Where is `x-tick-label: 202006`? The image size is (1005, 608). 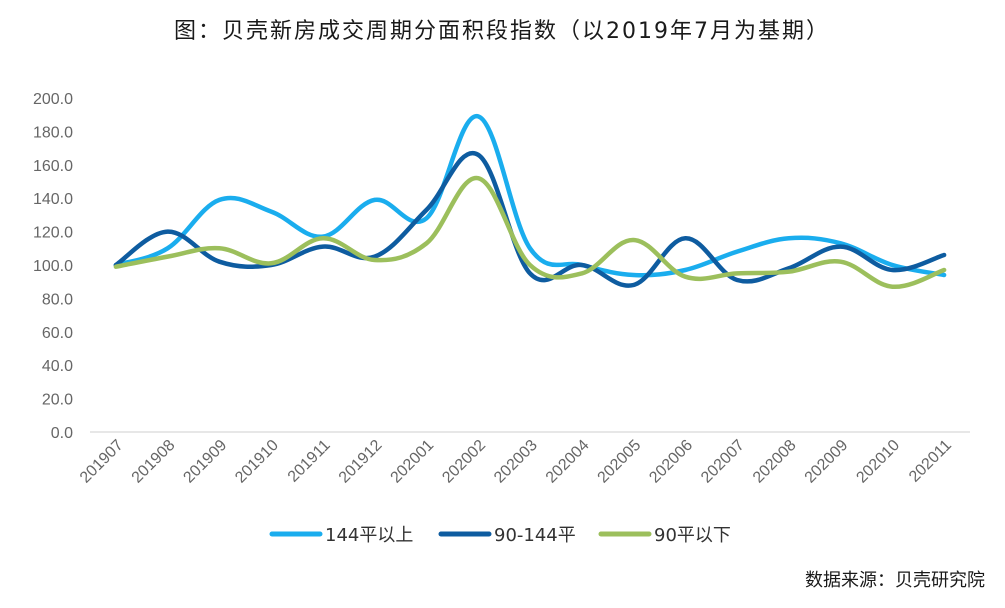
x-tick-label: 202006 is located at coordinates (671, 462).